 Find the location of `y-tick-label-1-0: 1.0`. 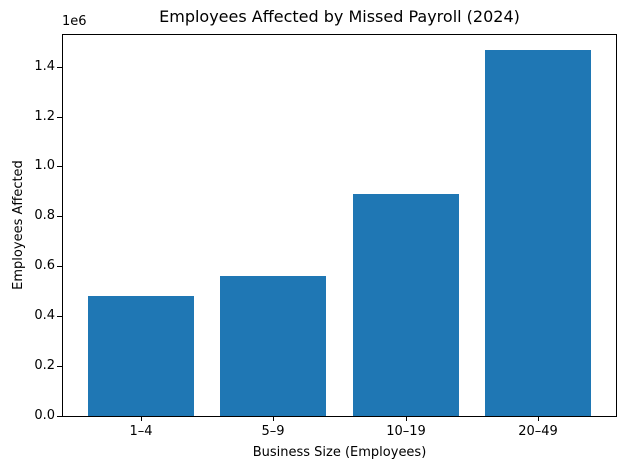

y-tick-label-1-0: 1.0 is located at coordinates (44, 165).